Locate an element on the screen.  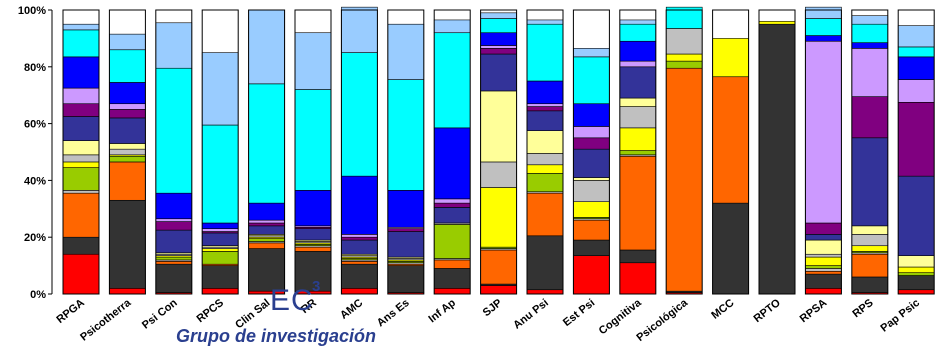
x-tick-label: RPTO is located at coordinates (768, 311).